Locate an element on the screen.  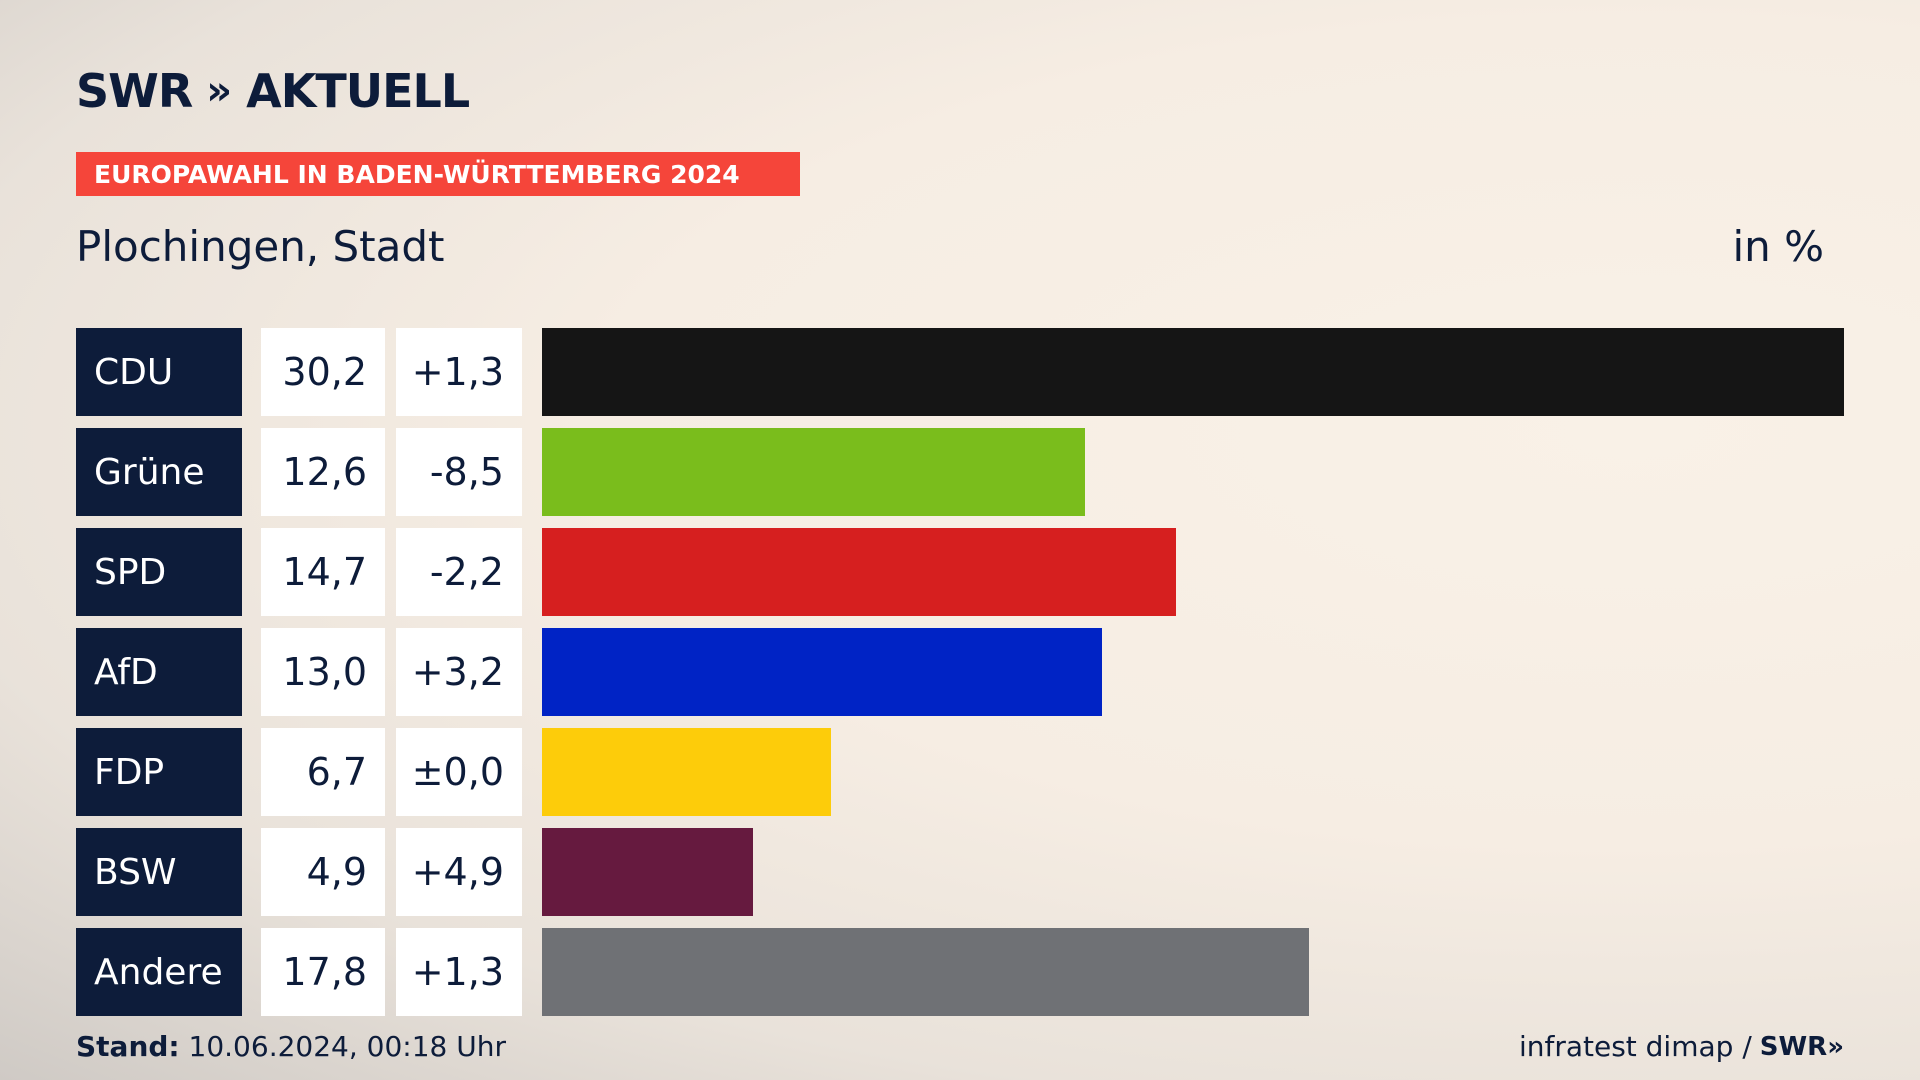
change-label: -2,2 is located at coordinates (459, 572).